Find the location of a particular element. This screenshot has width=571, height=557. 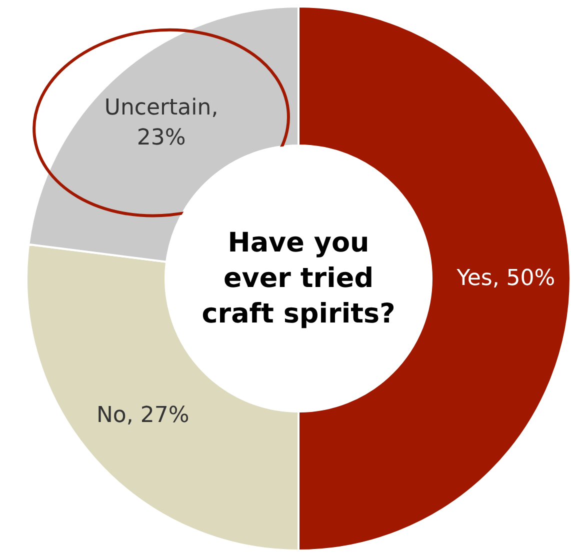

slice-label: Uncertain, 23% is located at coordinates (161, 122).